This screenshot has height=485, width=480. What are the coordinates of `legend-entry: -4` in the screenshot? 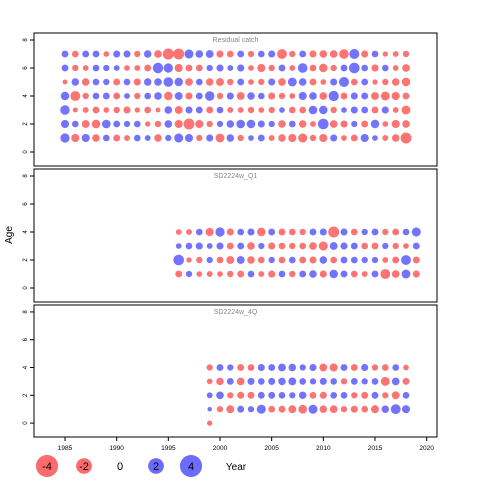 It's located at (47, 466).